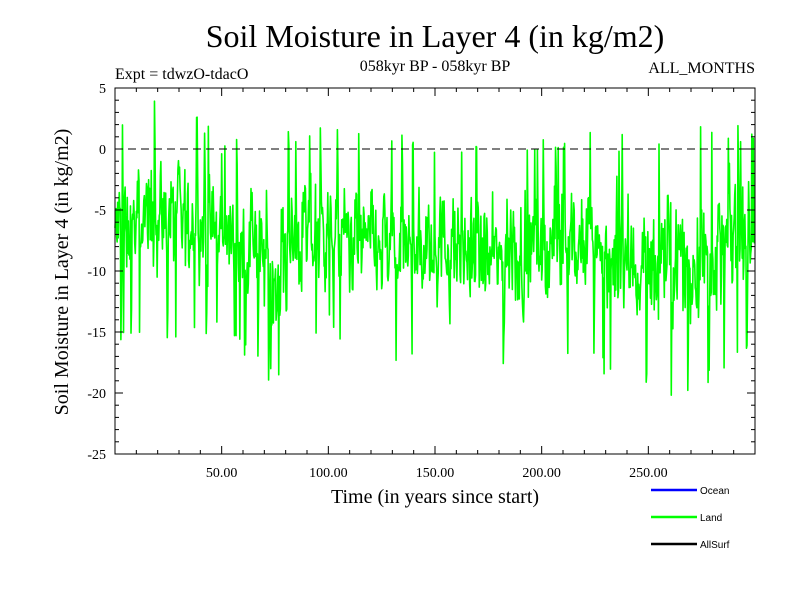 This screenshot has height=600, width=800. What do you see at coordinates (102, 89) in the screenshot?
I see `y-tick-label: 5` at bounding box center [102, 89].